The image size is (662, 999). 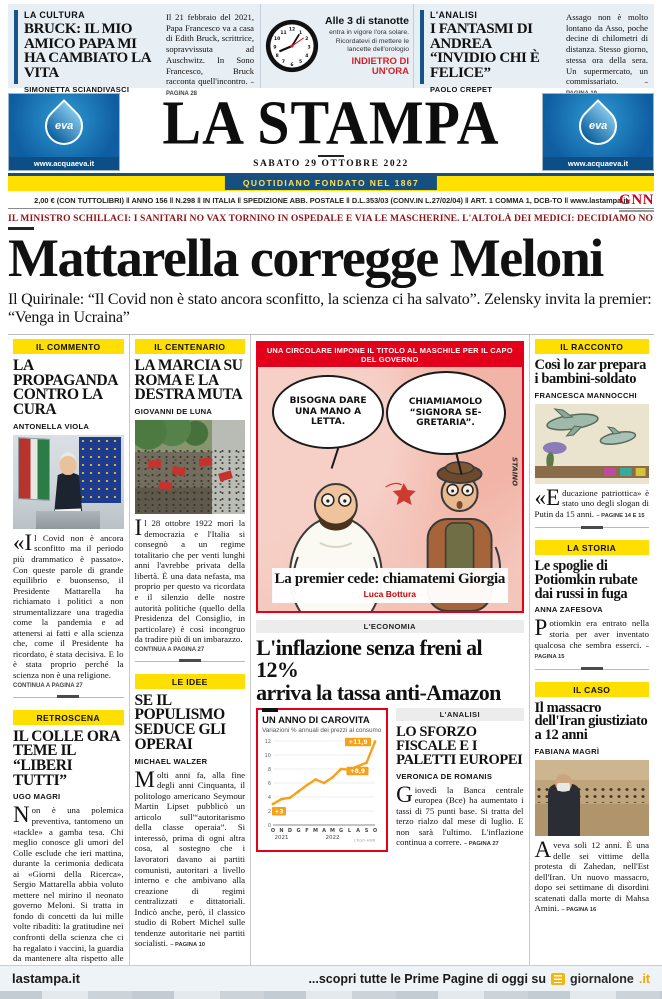 What do you see at coordinates (309, 47) in the screenshot?
I see `svg-text: 3` at bounding box center [309, 47].